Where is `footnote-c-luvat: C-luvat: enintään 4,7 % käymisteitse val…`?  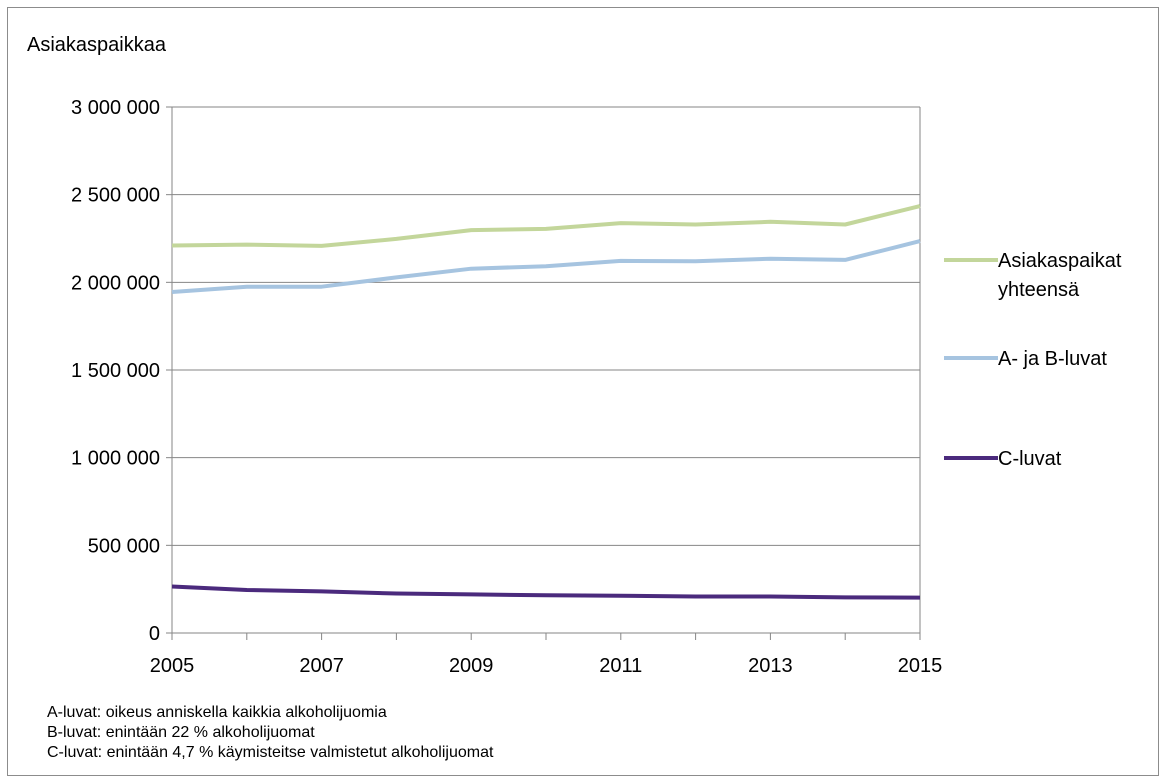
footnote-c-luvat: C-luvat: enintään 4,7 % käymisteitse val… is located at coordinates (270, 752).